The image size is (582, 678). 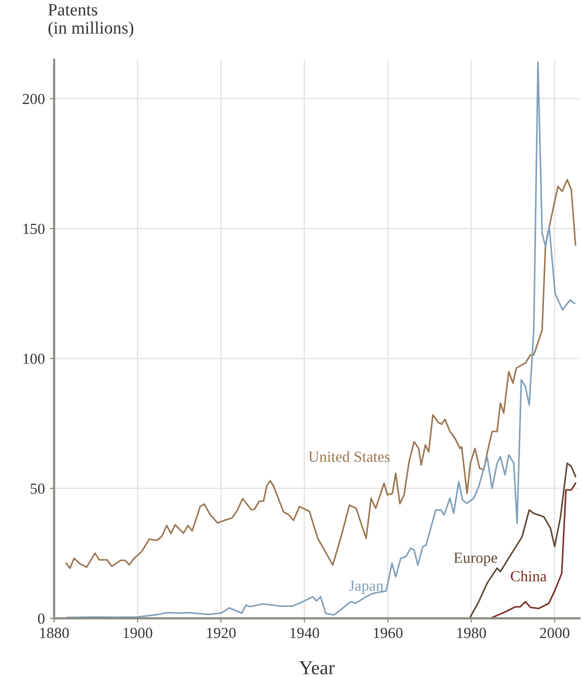 What do you see at coordinates (471, 633) in the screenshot?
I see `x-tick-label: 1980` at bounding box center [471, 633].